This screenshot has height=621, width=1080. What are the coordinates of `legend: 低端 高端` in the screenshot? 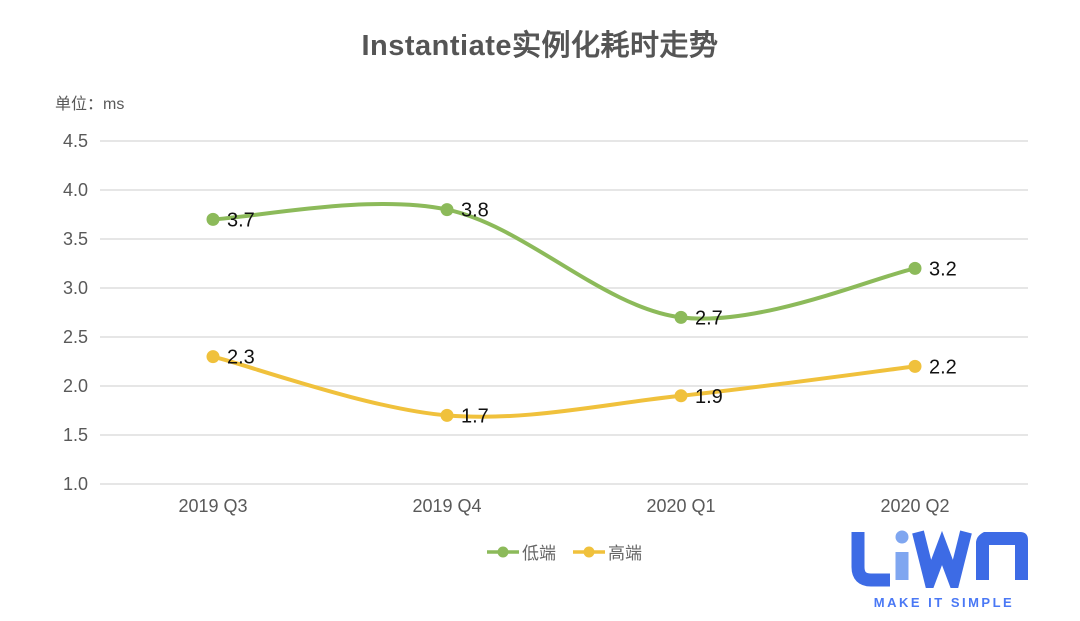 It's located at (564, 551).